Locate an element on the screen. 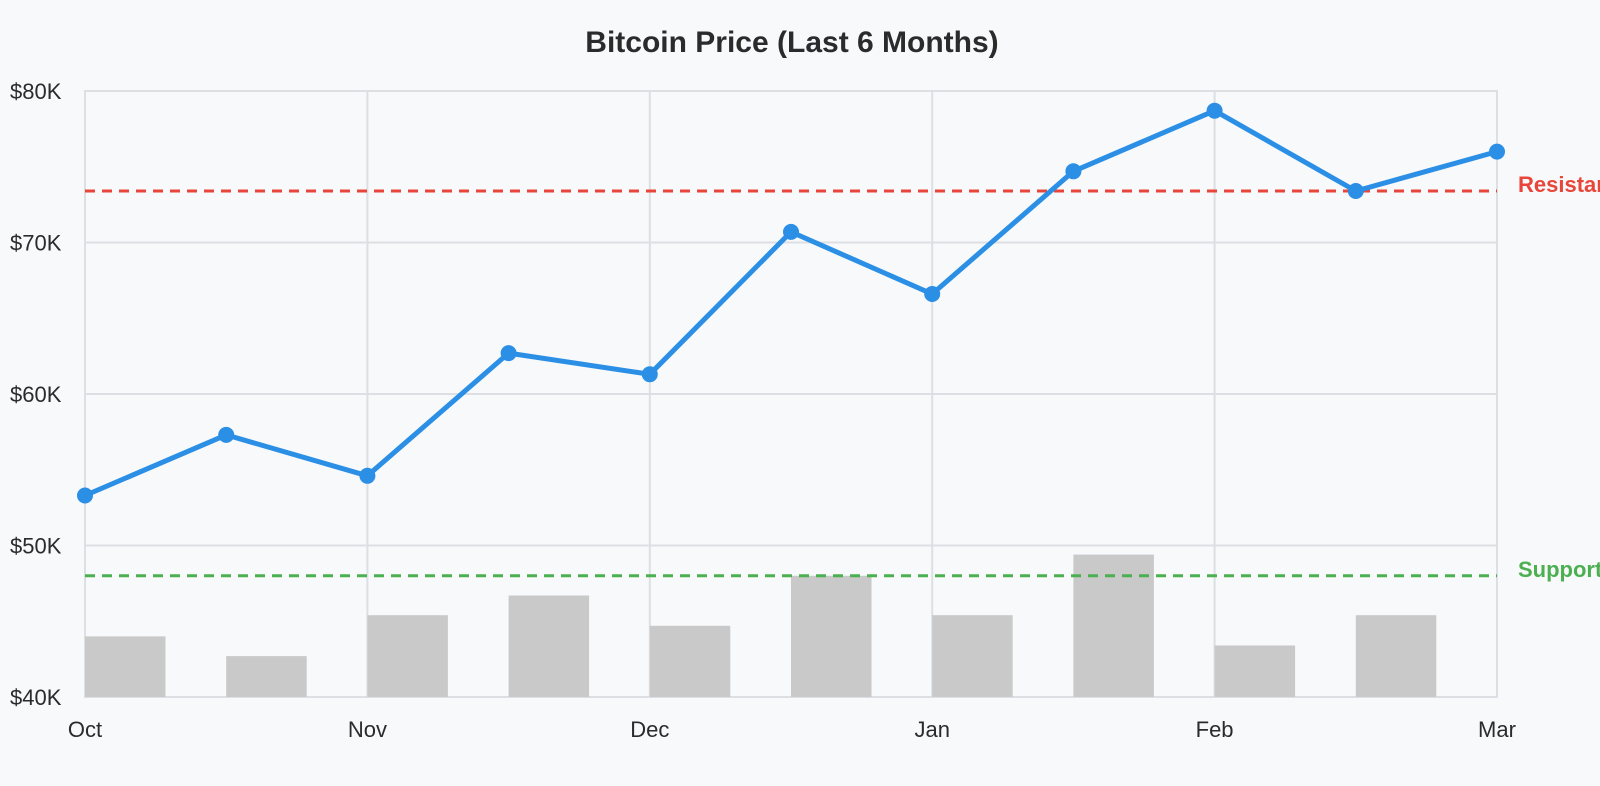  y-tick-label: $60K is located at coordinates (36, 394).